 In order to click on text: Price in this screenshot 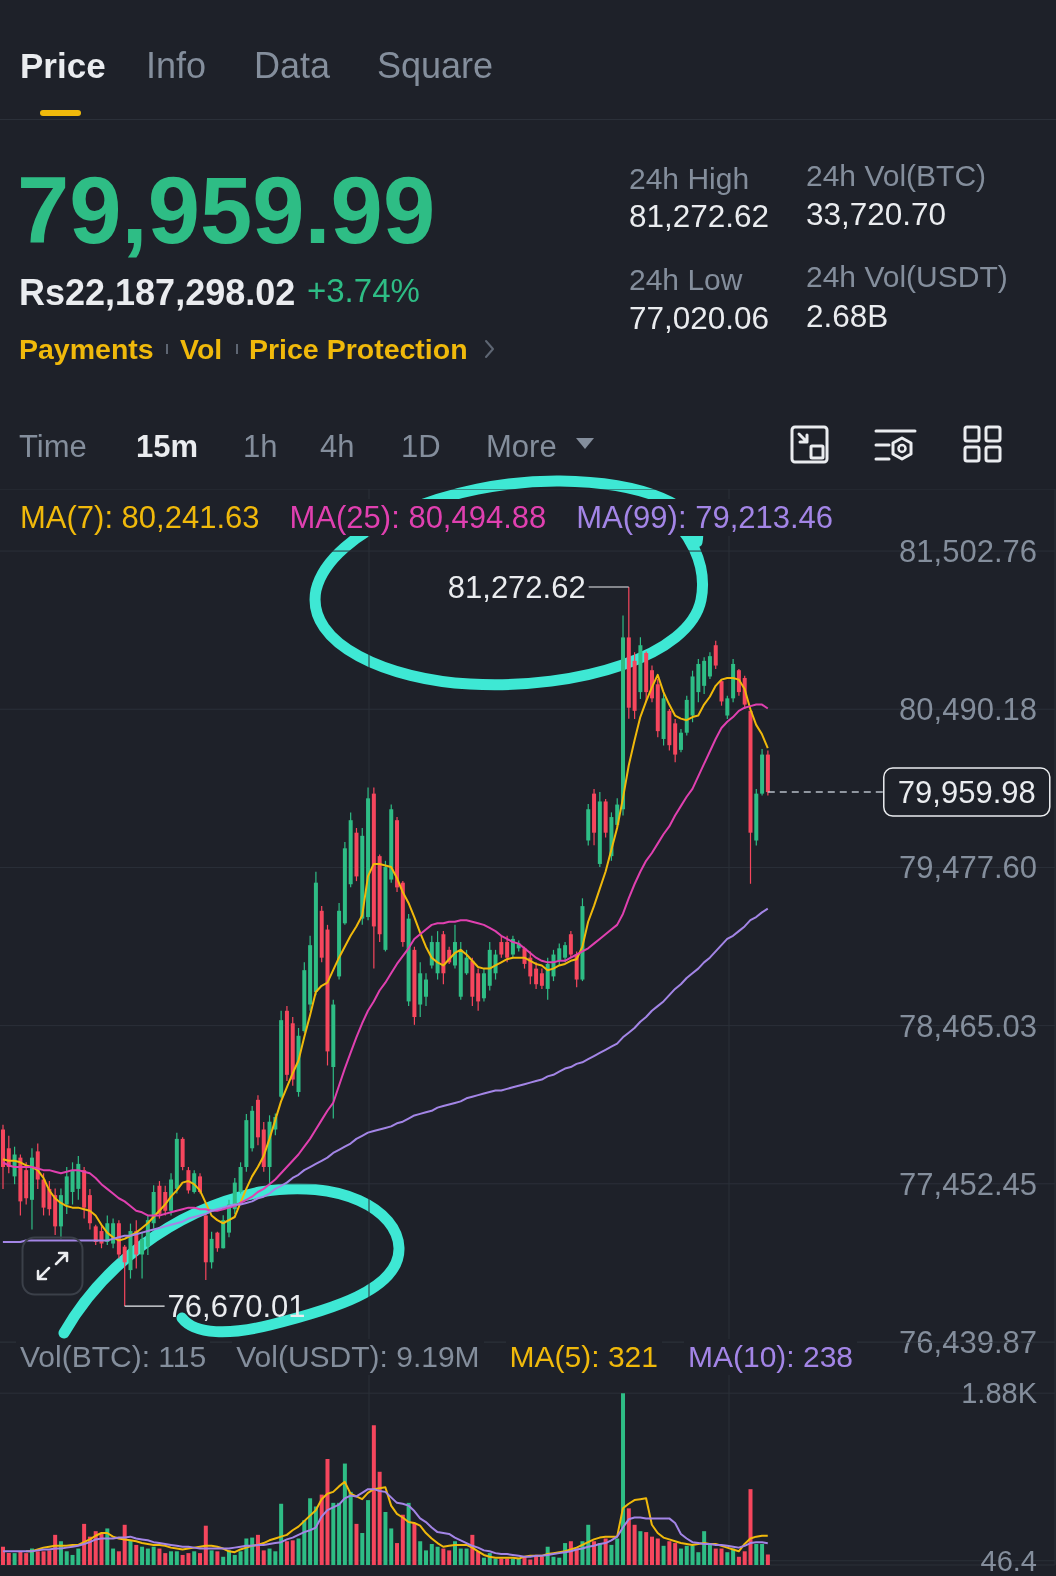, I will do `click(63, 66)`.